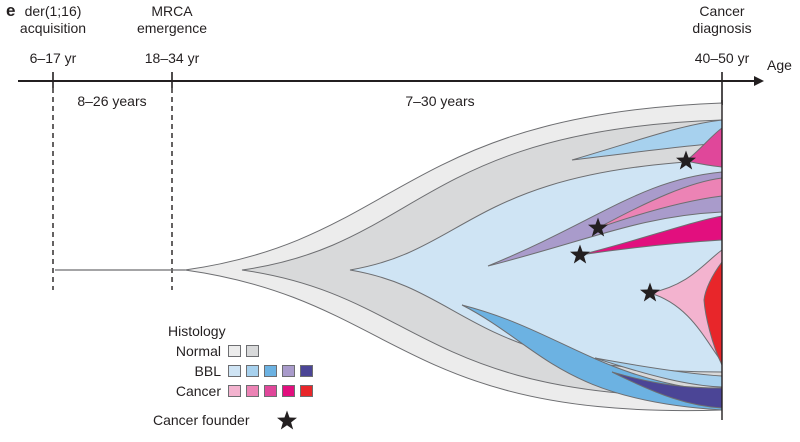 Image resolution: width=800 pixels, height=442 pixels. I want to click on event-der116-name: der(1;16), so click(53, 11).